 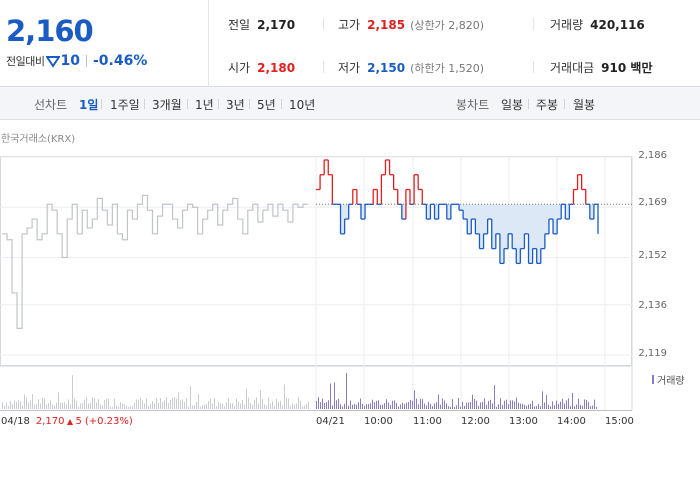 What do you see at coordinates (125, 105) in the screenshot?
I see `tab-1w: 1주일` at bounding box center [125, 105].